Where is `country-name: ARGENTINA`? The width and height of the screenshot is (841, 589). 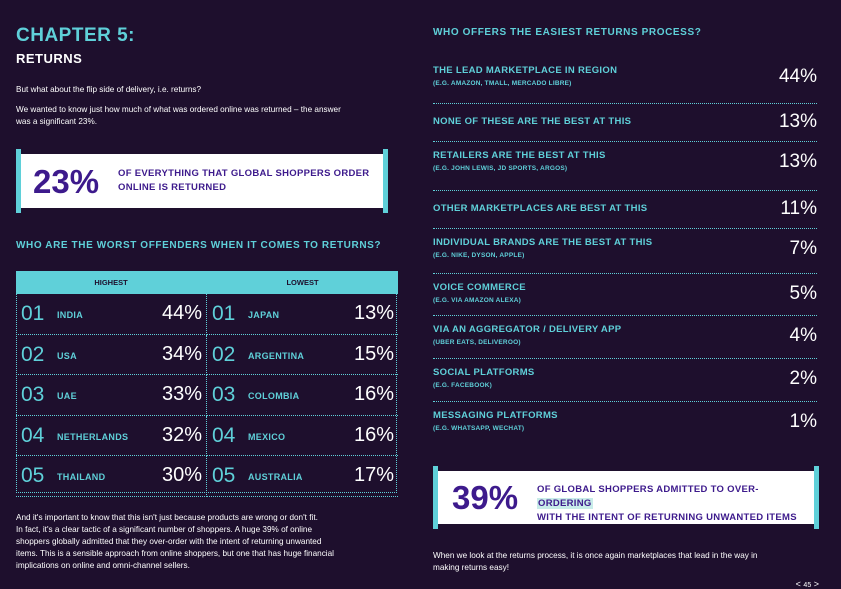 country-name: ARGENTINA is located at coordinates (276, 355).